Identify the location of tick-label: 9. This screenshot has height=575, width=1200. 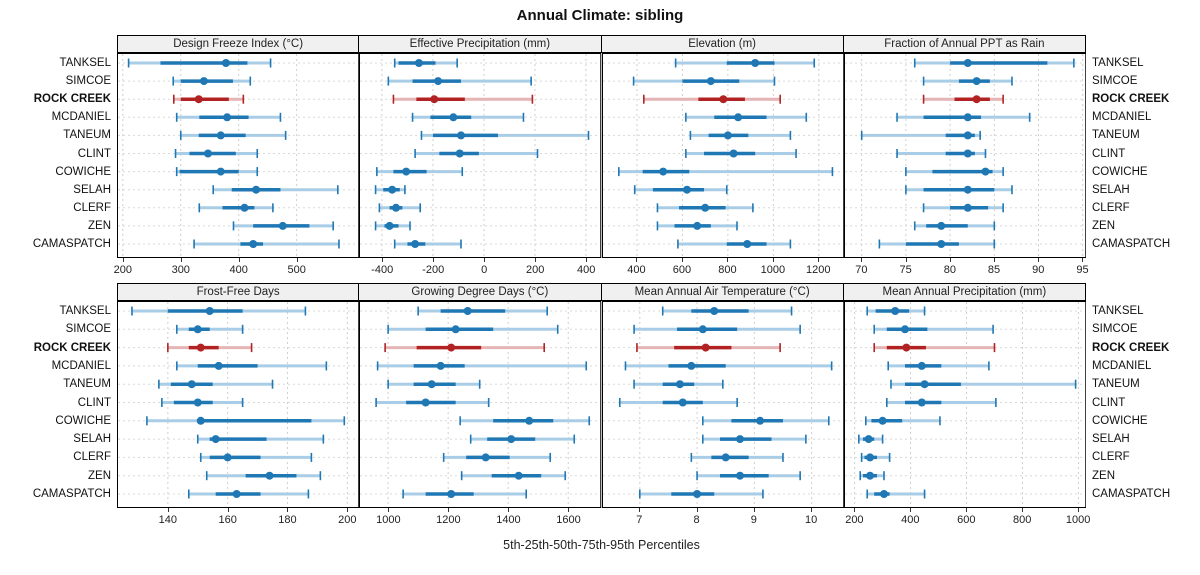
(753, 520).